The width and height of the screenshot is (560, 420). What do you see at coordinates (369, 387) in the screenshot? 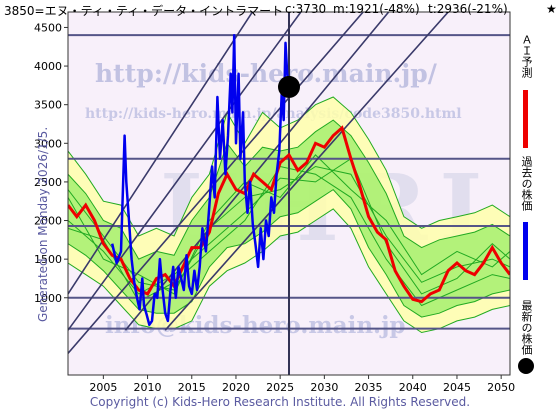
I see `x-tick-label: 2035` at bounding box center [369, 387].